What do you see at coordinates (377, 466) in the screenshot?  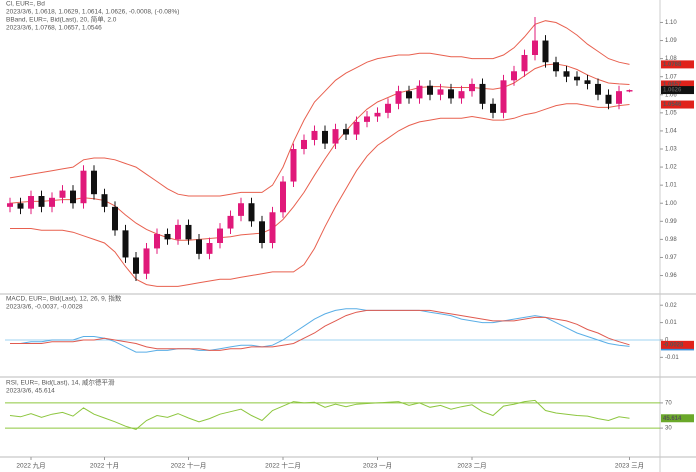 I see `x-tick-label: 2023 一月` at bounding box center [377, 466].